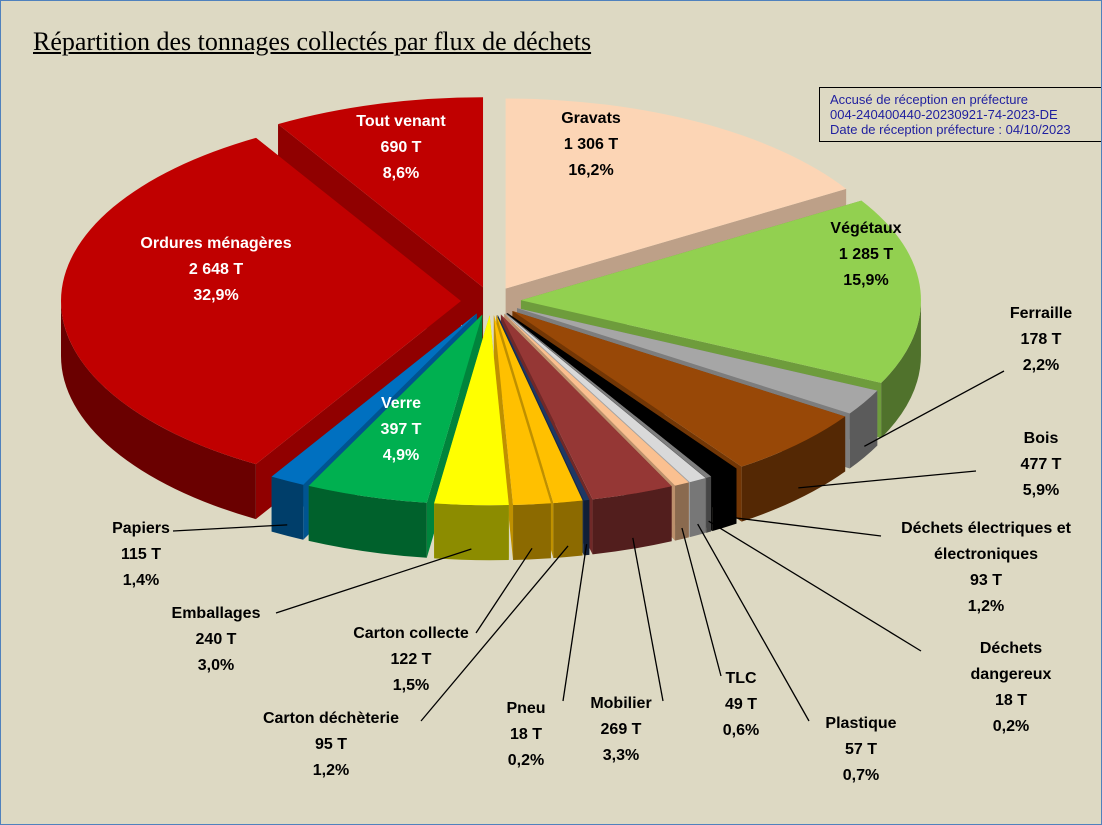 The width and height of the screenshot is (1102, 825). Describe the element at coordinates (1011, 661) in the screenshot. I see `label-line: Déchets dangereux` at that location.